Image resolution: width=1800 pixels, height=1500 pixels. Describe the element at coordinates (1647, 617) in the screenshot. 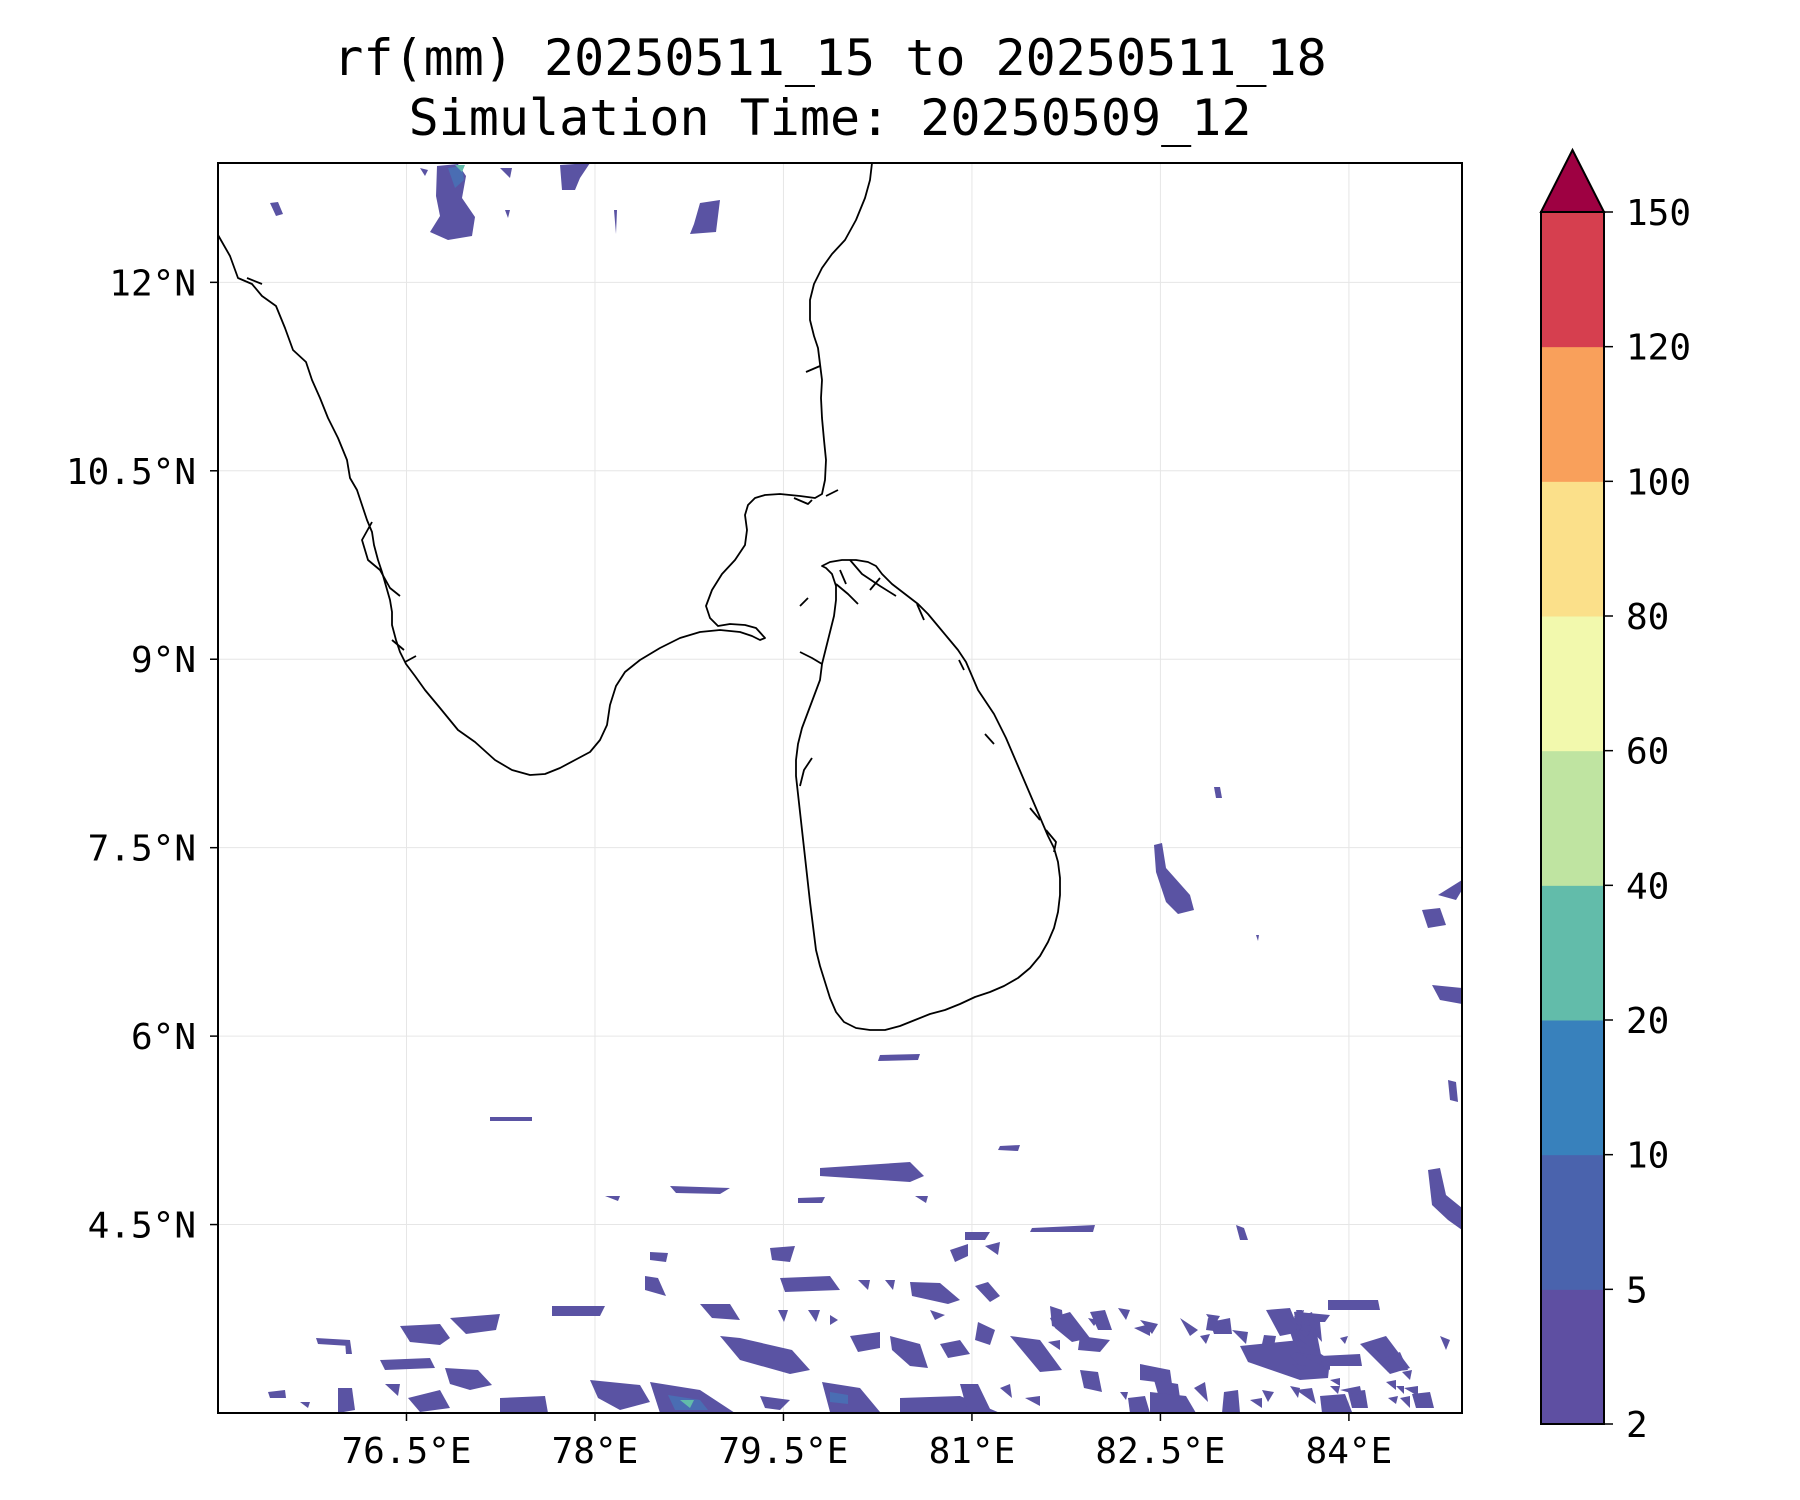

I see `colorbar-tick-label: 80` at that location.